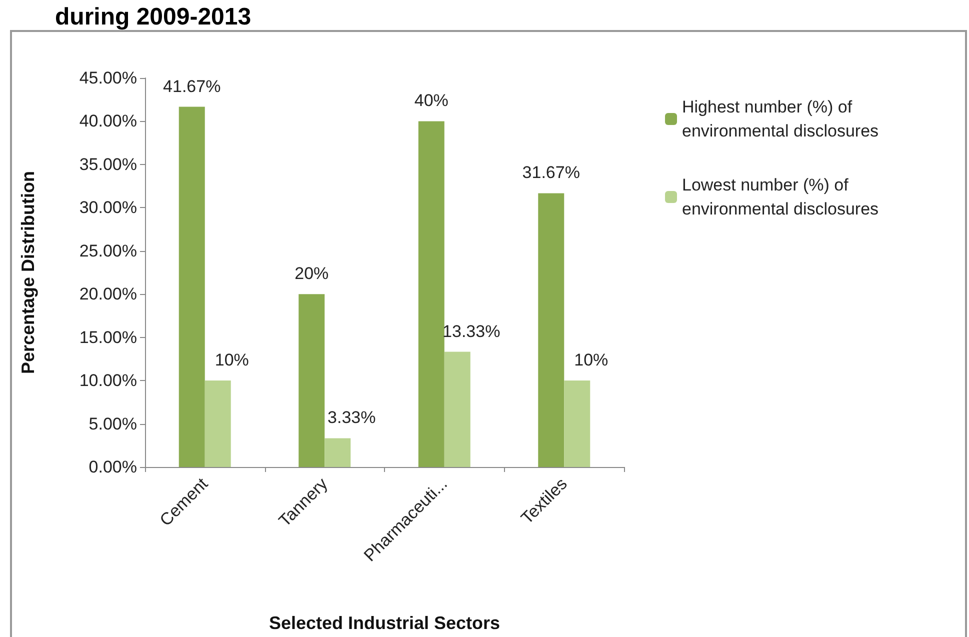 The image size is (969, 637). Describe the element at coordinates (108, 337) in the screenshot. I see `y-tick-label: 15.00%` at that location.